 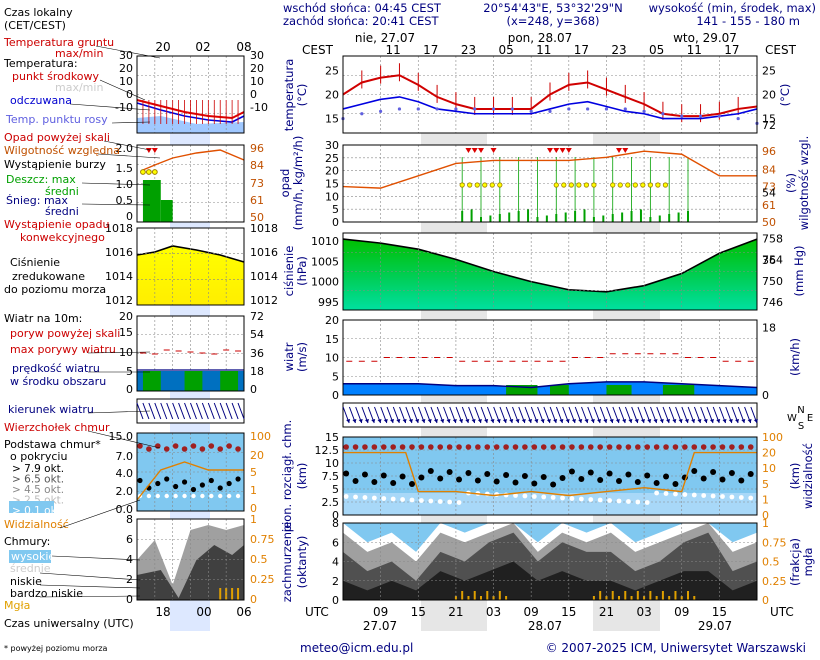 I want to click on legend-cf-frame, so click(x=190, y=559).